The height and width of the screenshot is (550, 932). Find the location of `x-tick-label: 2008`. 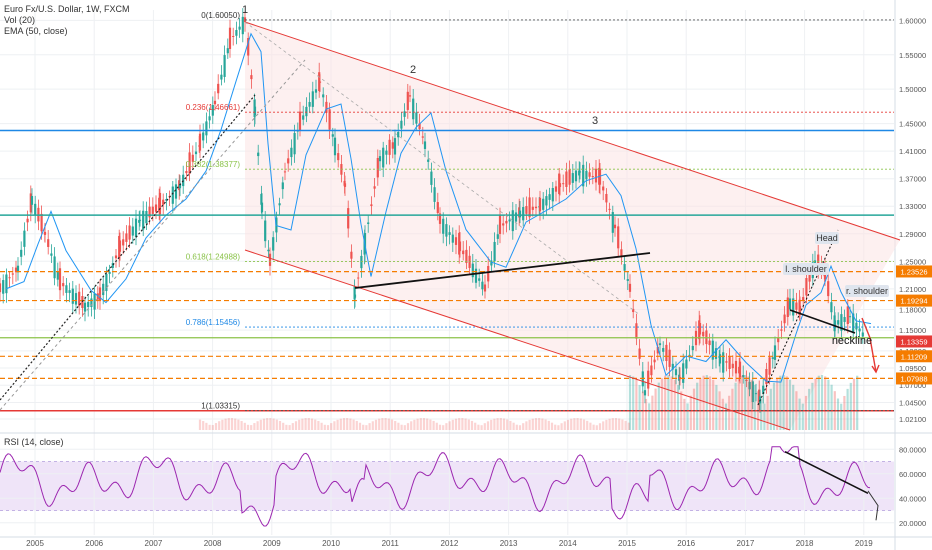

x-tick-label: 2008 is located at coordinates (213, 543).